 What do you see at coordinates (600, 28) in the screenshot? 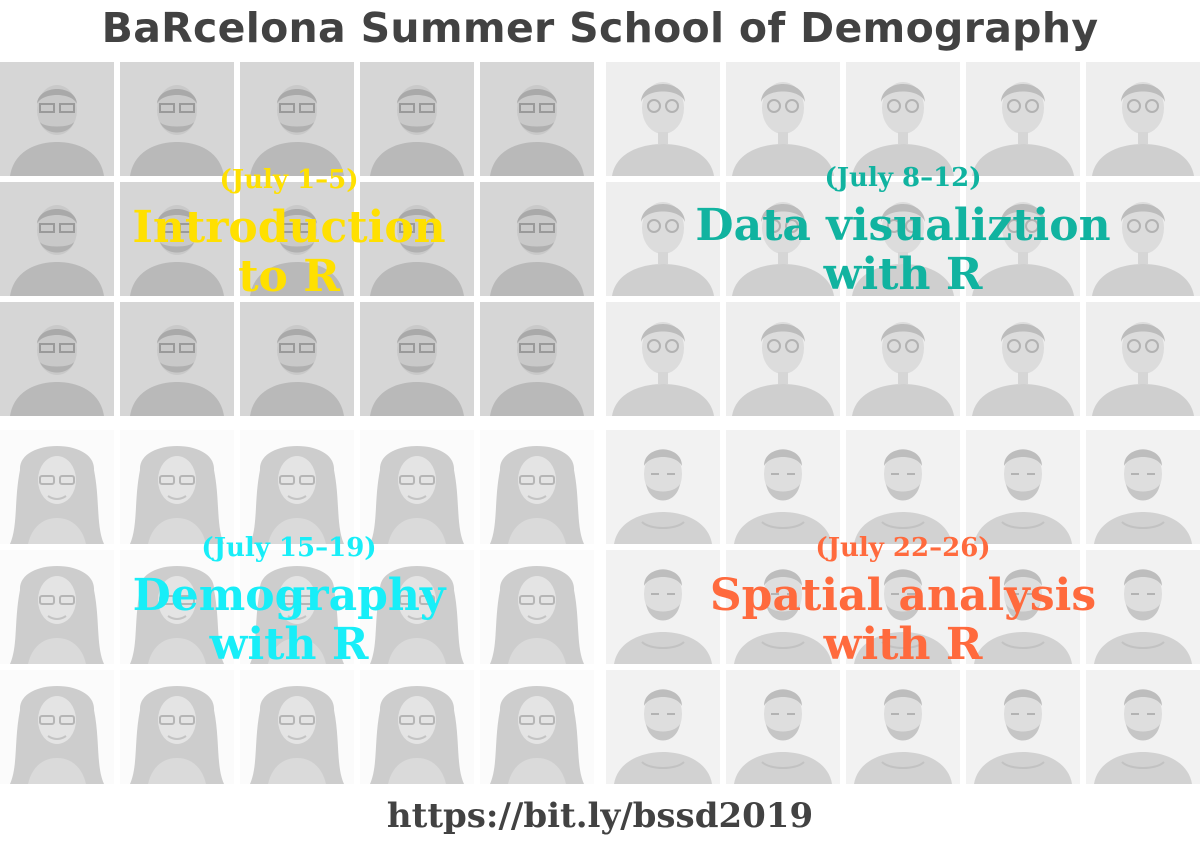
I see `poster-title: BaRcelona Summer School of Demography` at bounding box center [600, 28].